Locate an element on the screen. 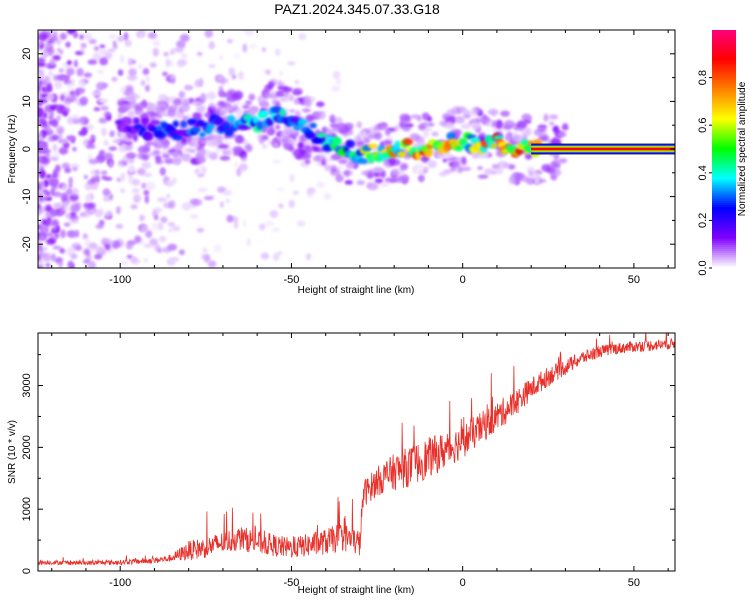  snr-xtick-label: 0 is located at coordinates (463, 583).